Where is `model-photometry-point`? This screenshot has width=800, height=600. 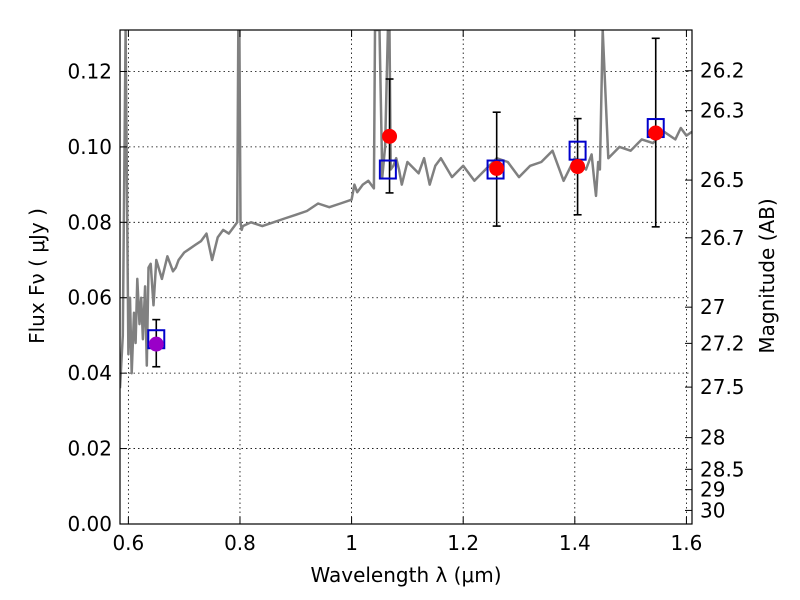
model-photometry-point is located at coordinates (387, 169).